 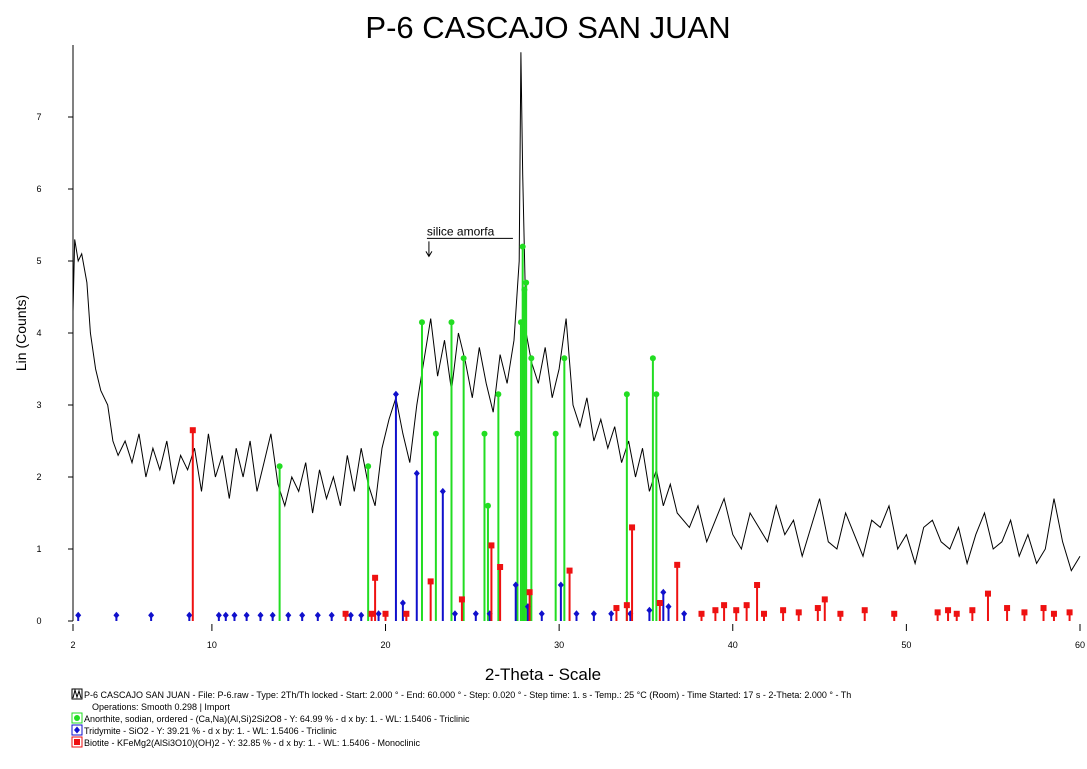 I want to click on y-axis-label: Lin (Counts), so click(x=21, y=333).